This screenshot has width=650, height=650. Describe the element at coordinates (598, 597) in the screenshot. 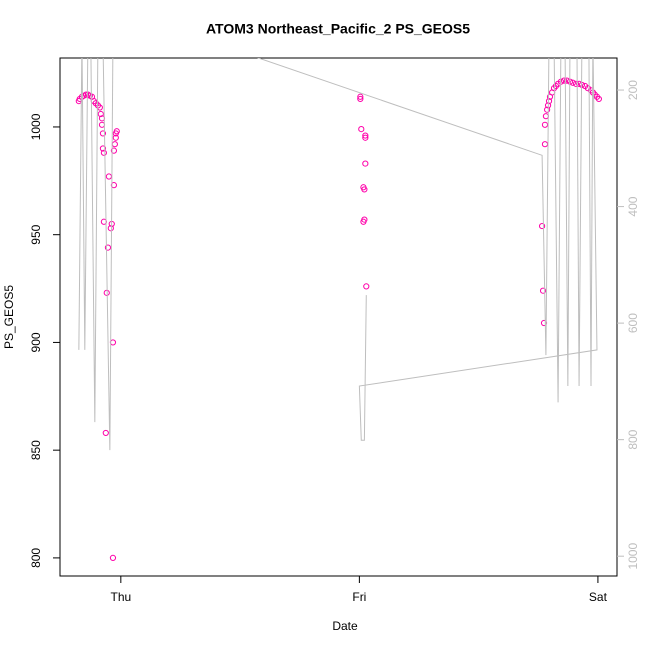

I see `x-tick-label: Sat` at that location.